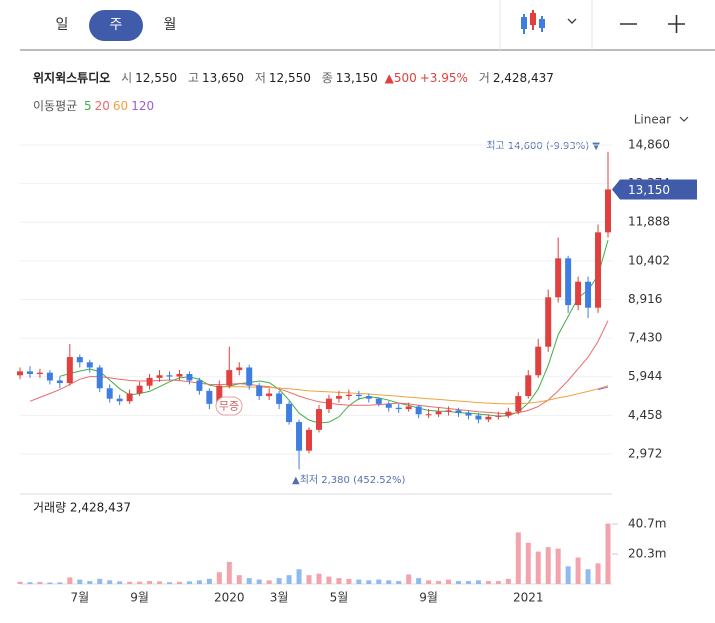 This screenshot has height=623, width=715. I want to click on y-tick-label: 2,972, so click(645, 453).